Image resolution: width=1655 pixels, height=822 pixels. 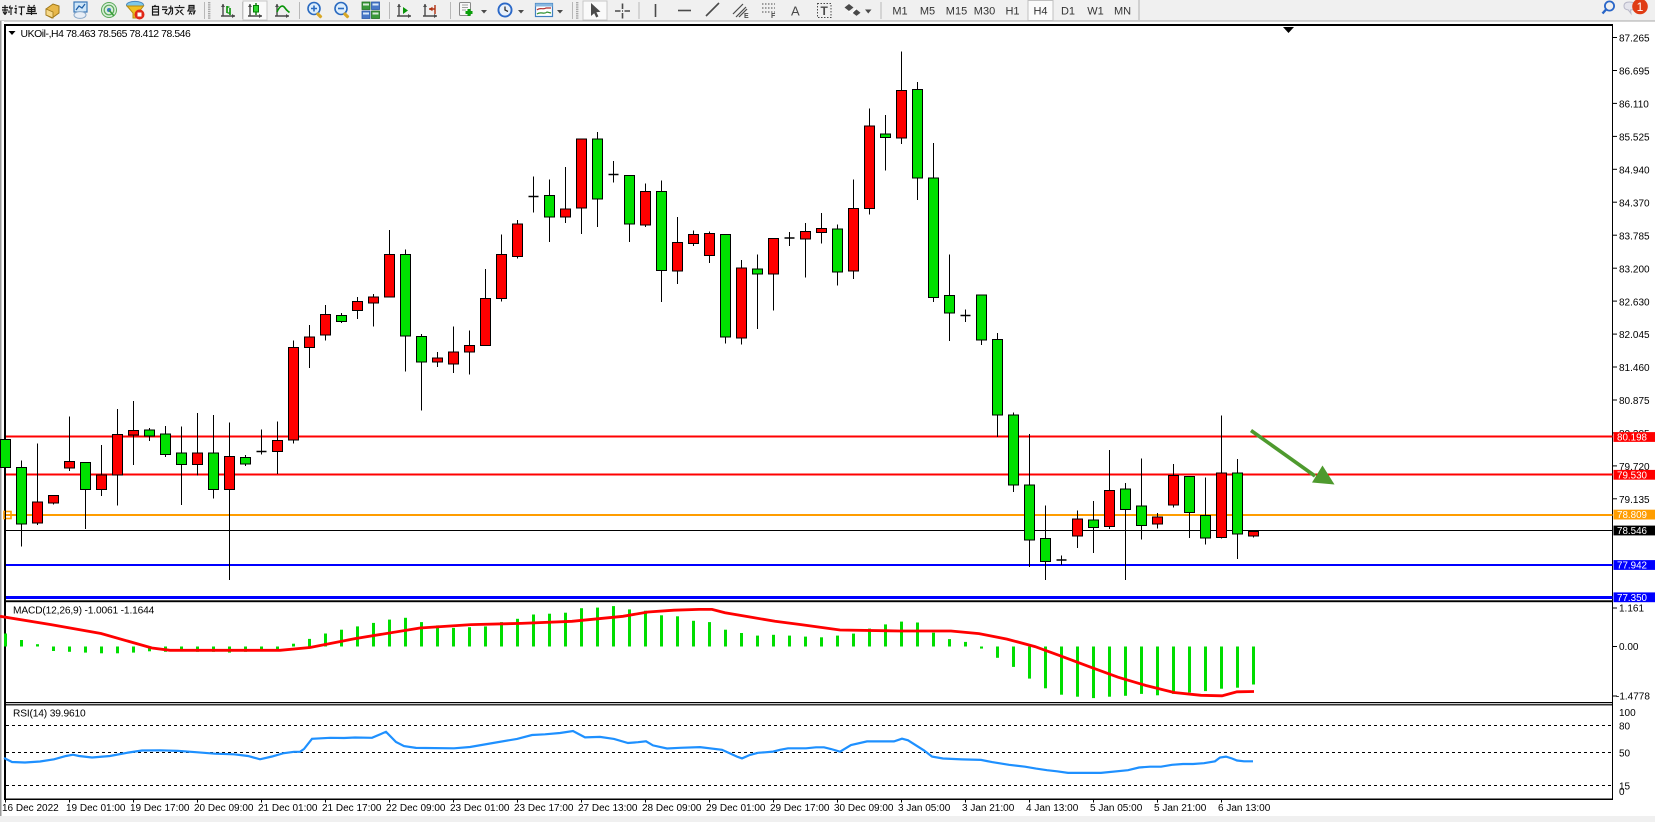 I want to click on svg-text: 83.200, so click(x=1634, y=269).